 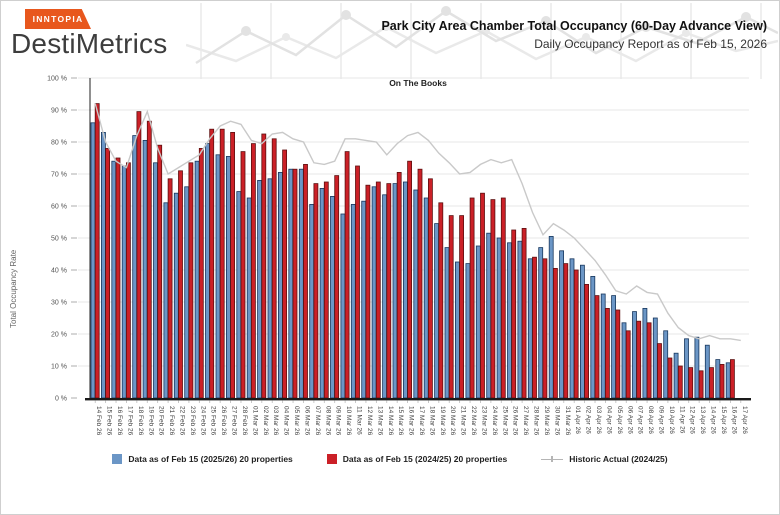 What do you see at coordinates (604, 459) in the screenshot?
I see `legend-item-historic: Historic Actual (2024/25)` at bounding box center [604, 459].